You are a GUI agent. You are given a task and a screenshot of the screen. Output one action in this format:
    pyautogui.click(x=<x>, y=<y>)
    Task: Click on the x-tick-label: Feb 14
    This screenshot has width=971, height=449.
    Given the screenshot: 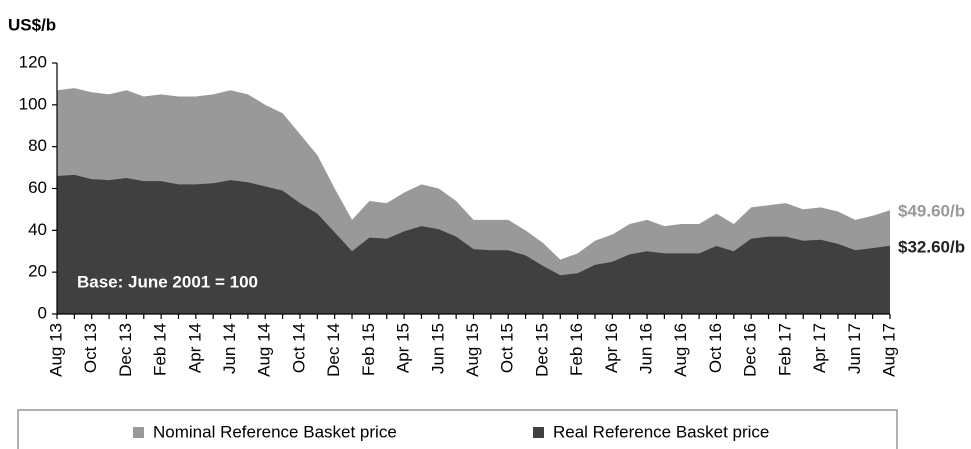 What is the action you would take?
    pyautogui.click(x=160, y=349)
    